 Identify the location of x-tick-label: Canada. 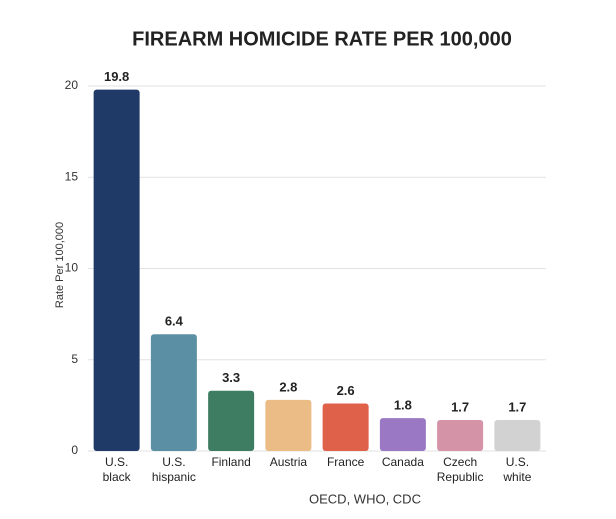
(402, 462).